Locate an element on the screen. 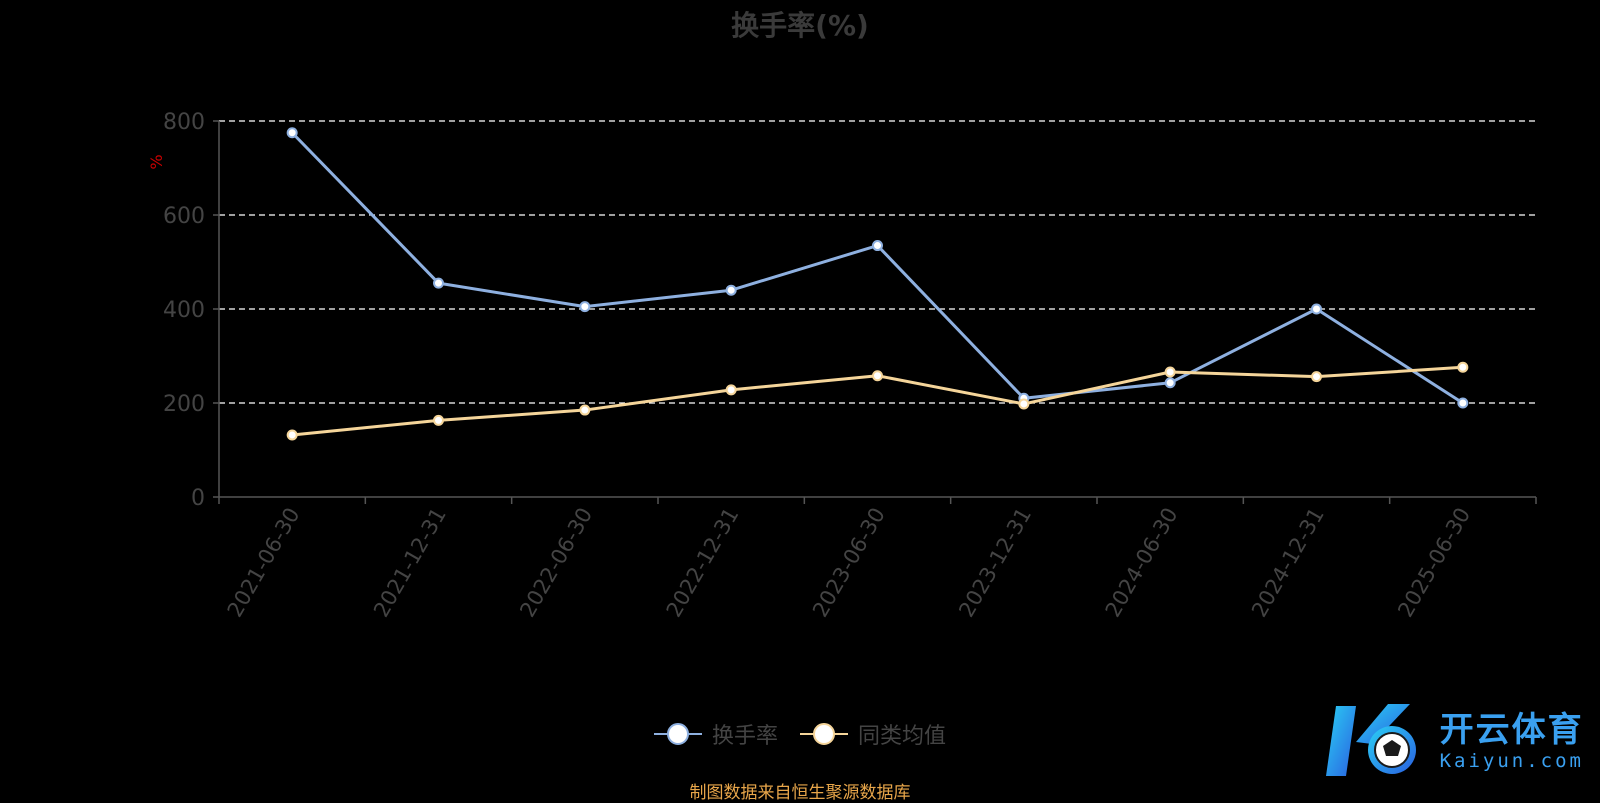 This screenshot has height=803, width=1600. legend-swatch-turnover is located at coordinates (677, 734).